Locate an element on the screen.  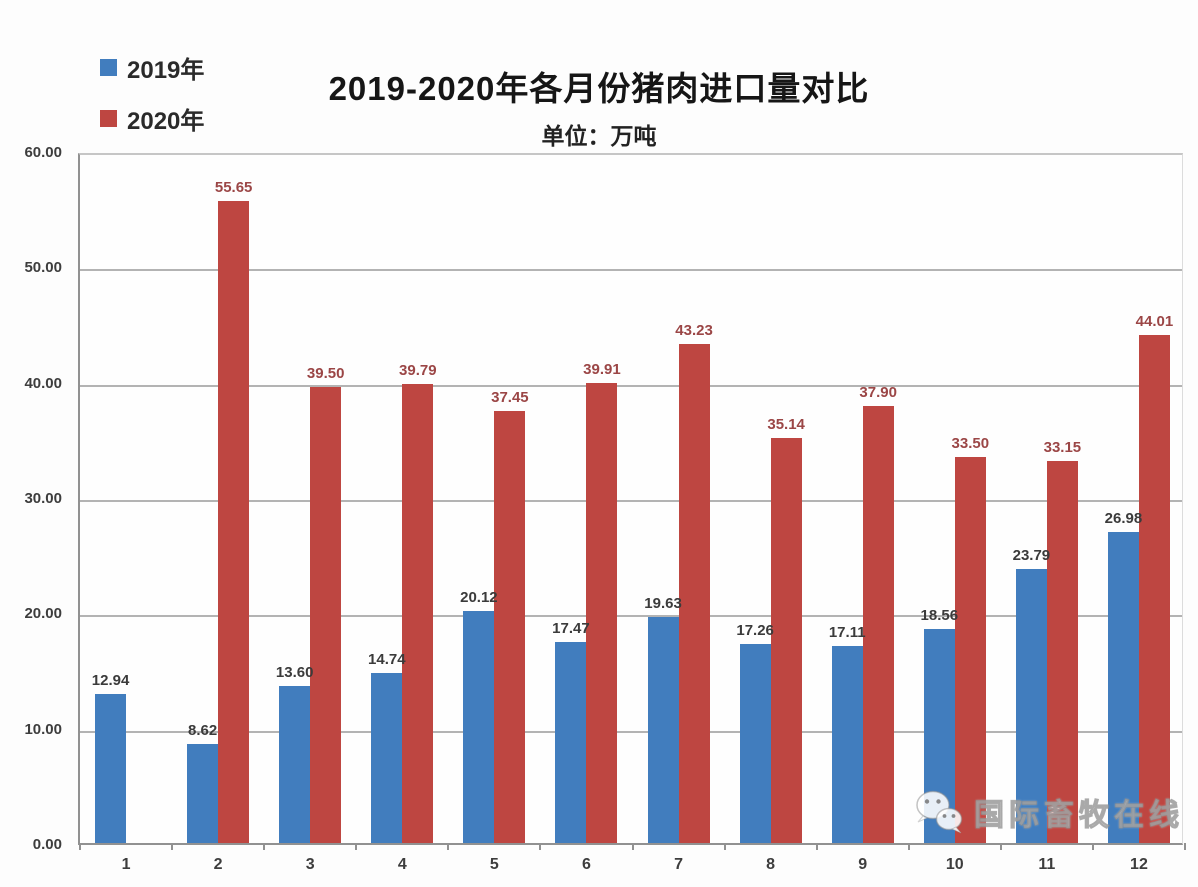
wechat-icon is located at coordinates (939, 812).